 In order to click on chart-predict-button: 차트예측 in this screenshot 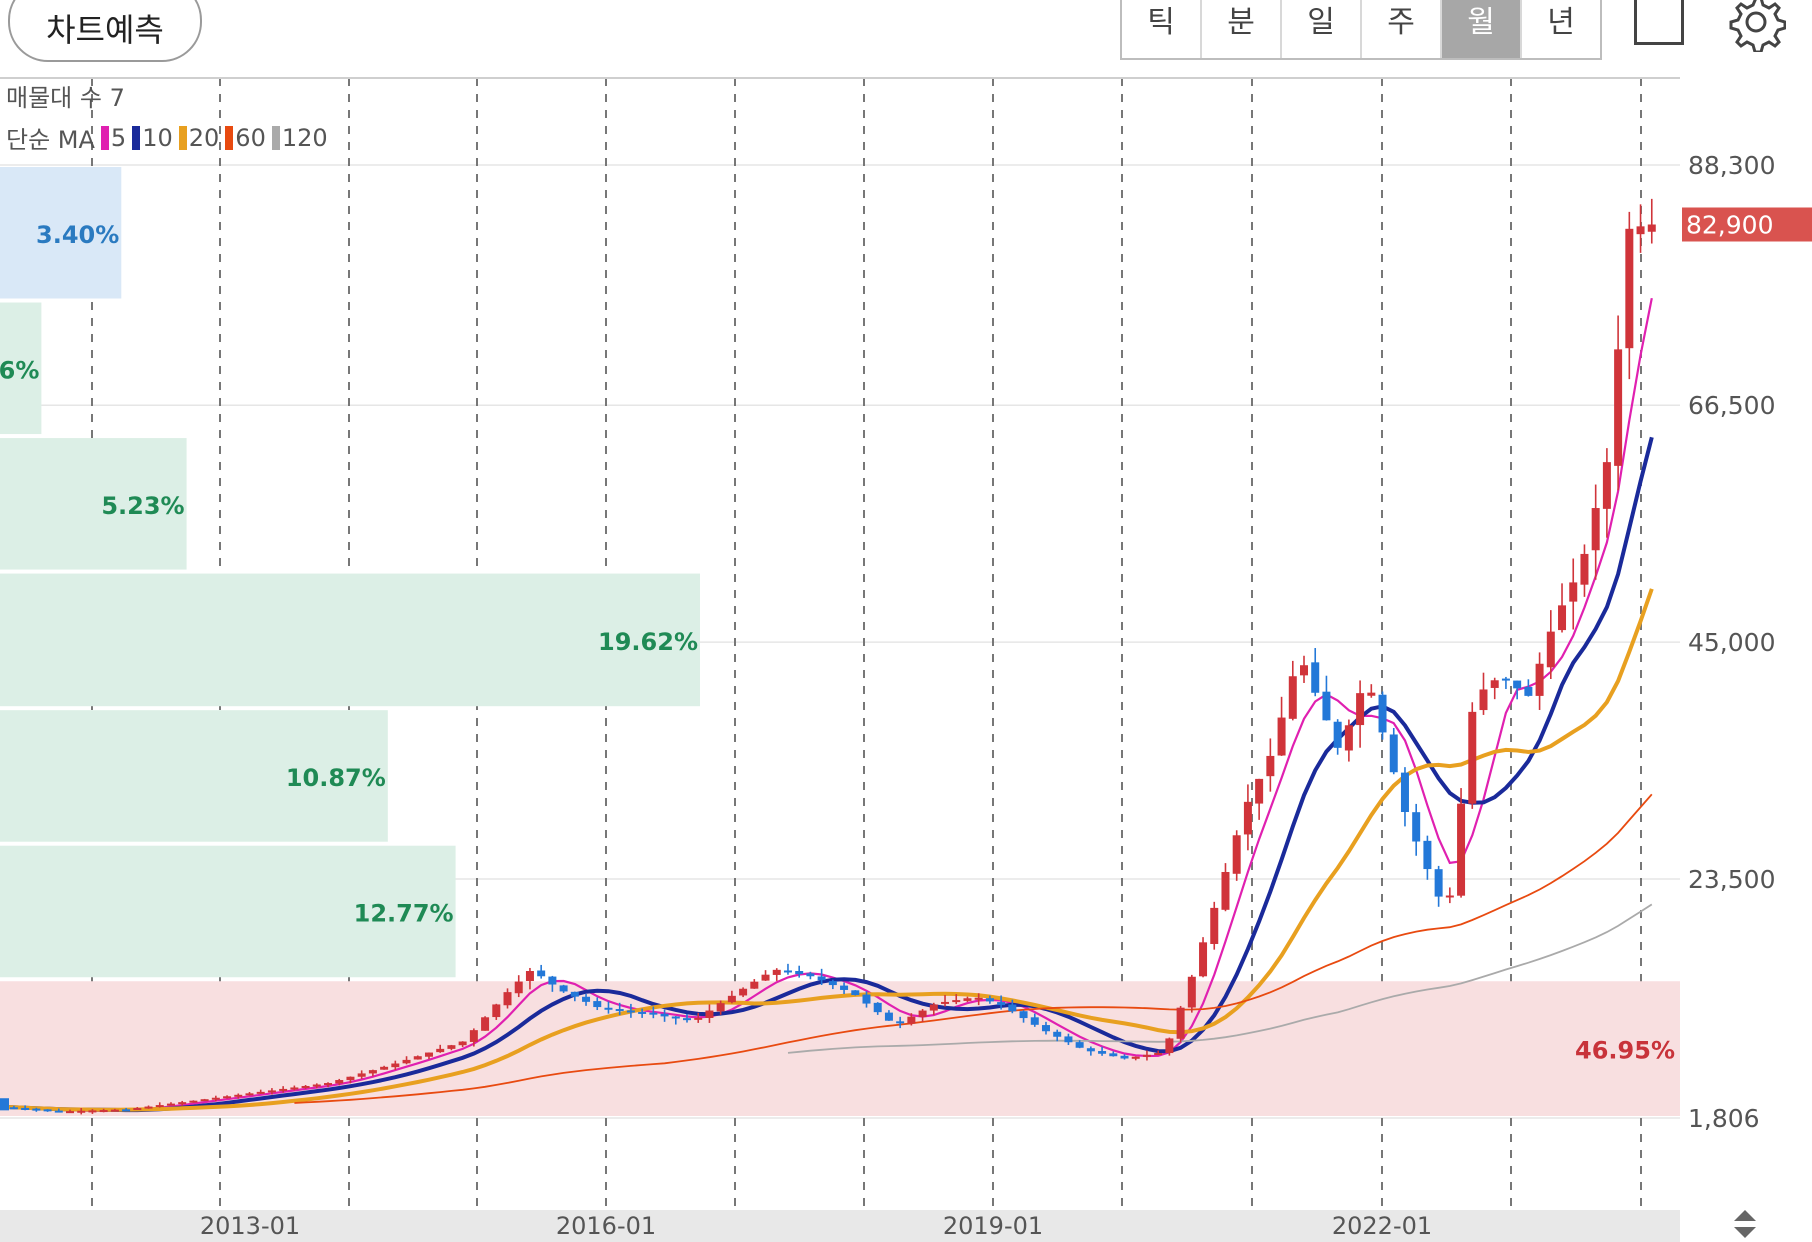, I will do `click(105, 31)`.